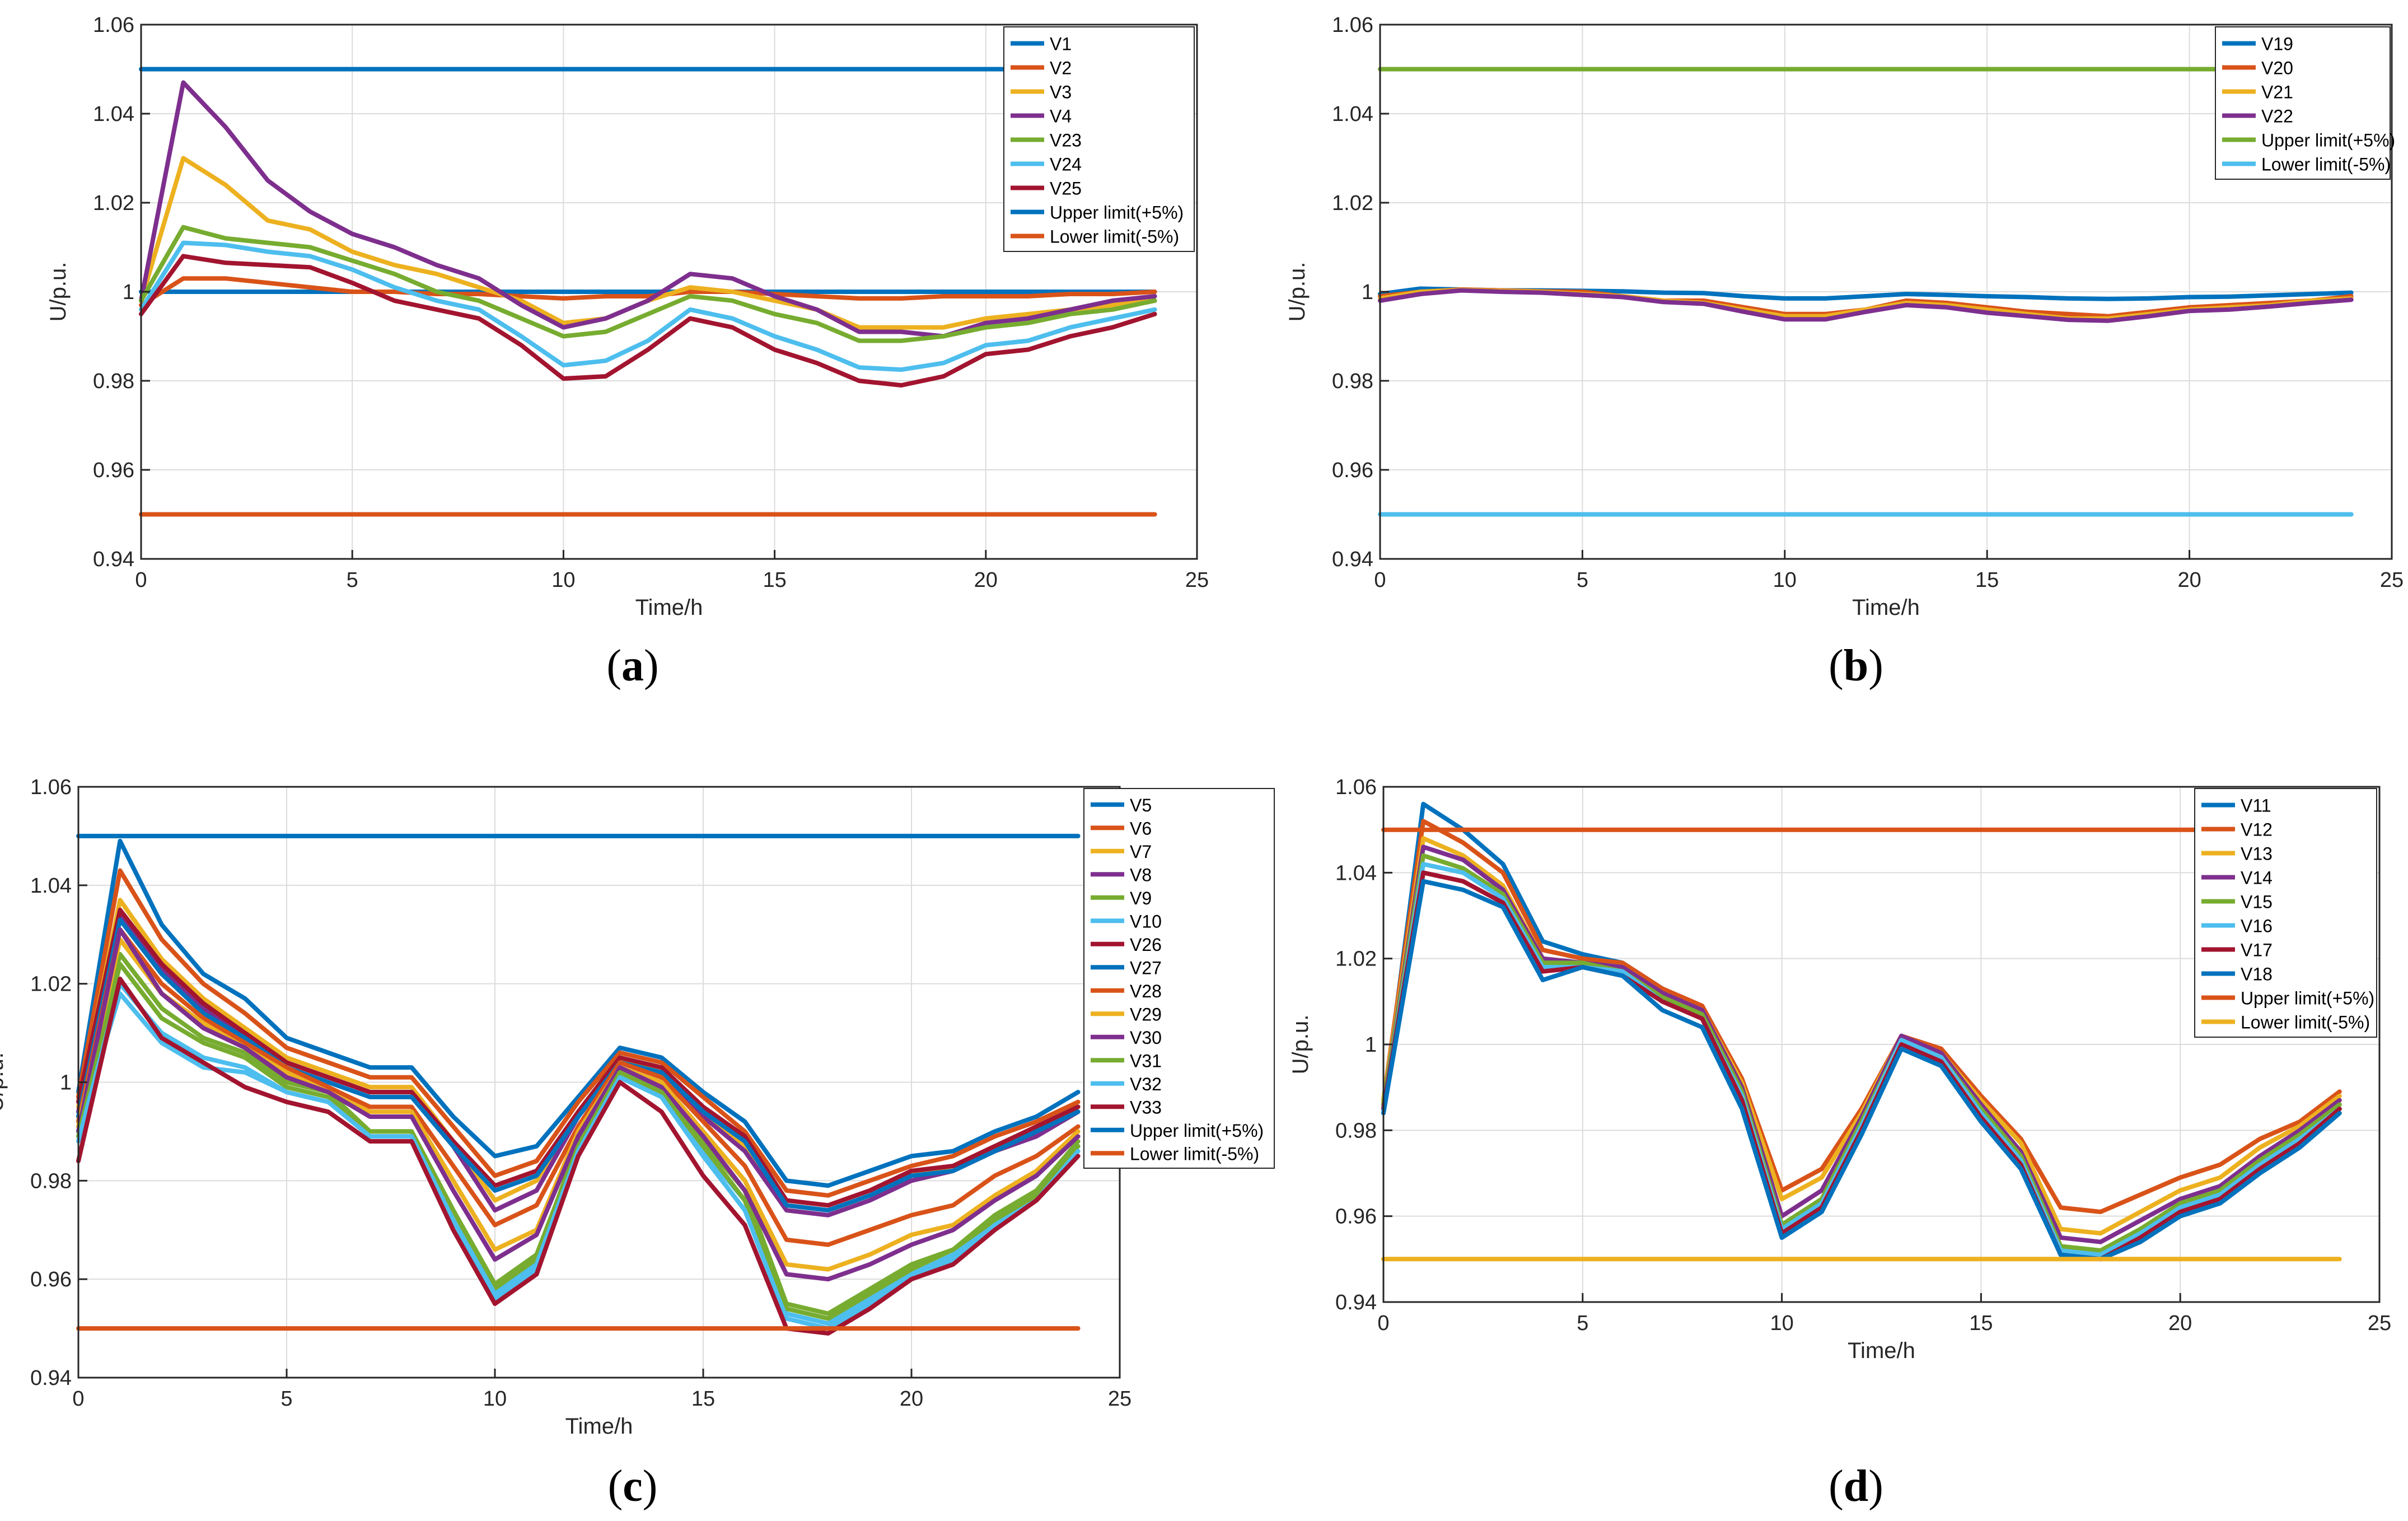 Image resolution: width=2408 pixels, height=1521 pixels. Describe the element at coordinates (669, 607) in the screenshot. I see `panel-a-xlabel: Time/h` at that location.